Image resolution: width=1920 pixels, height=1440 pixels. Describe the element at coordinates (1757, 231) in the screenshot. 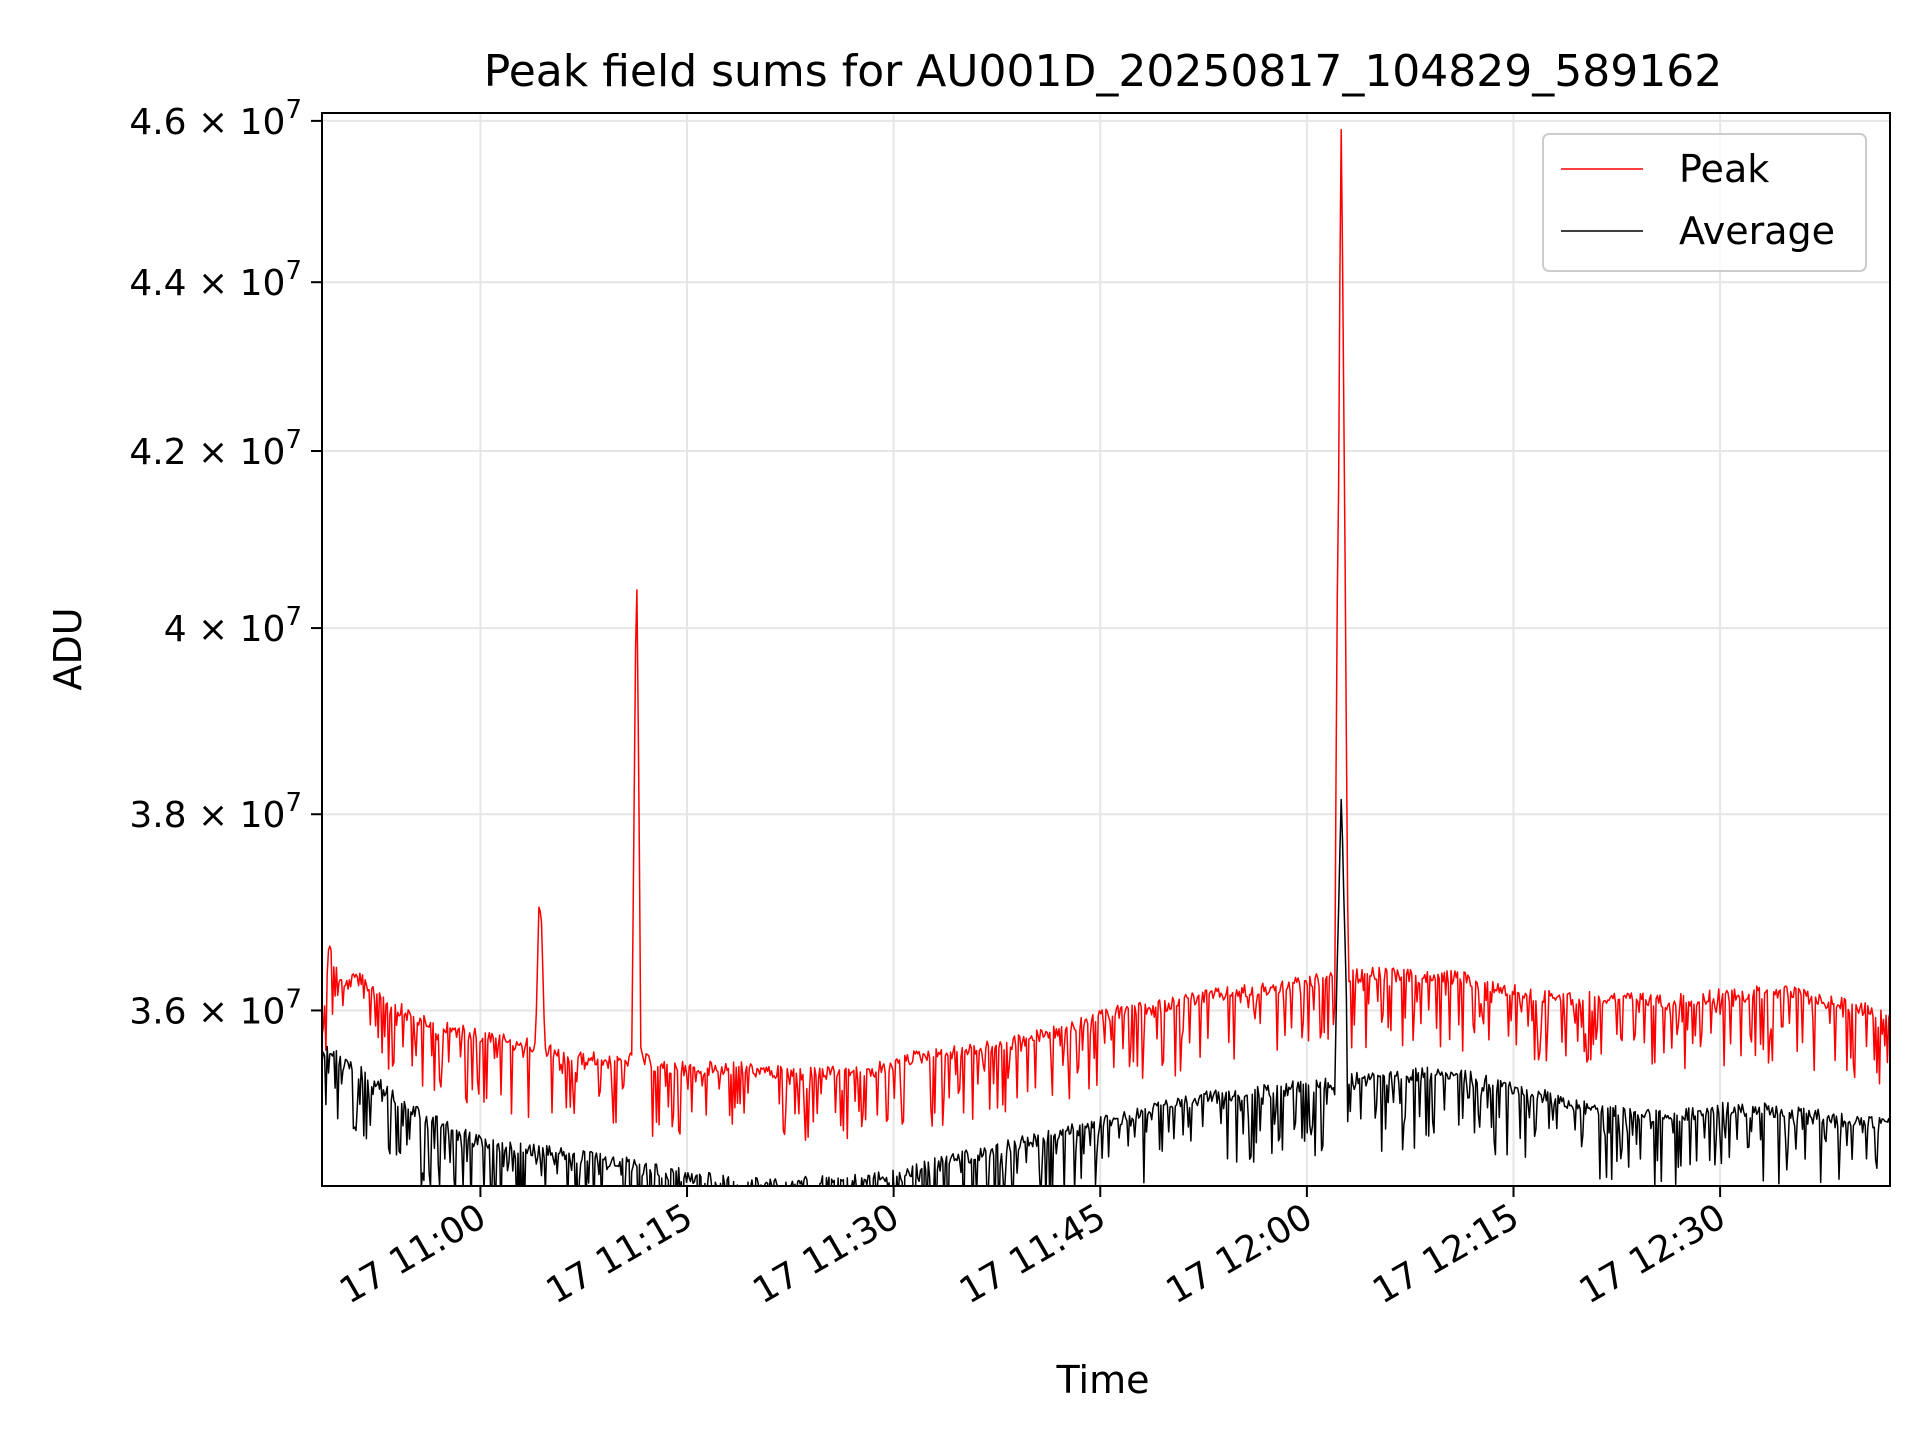

I see `legend-label-average: Average` at that location.